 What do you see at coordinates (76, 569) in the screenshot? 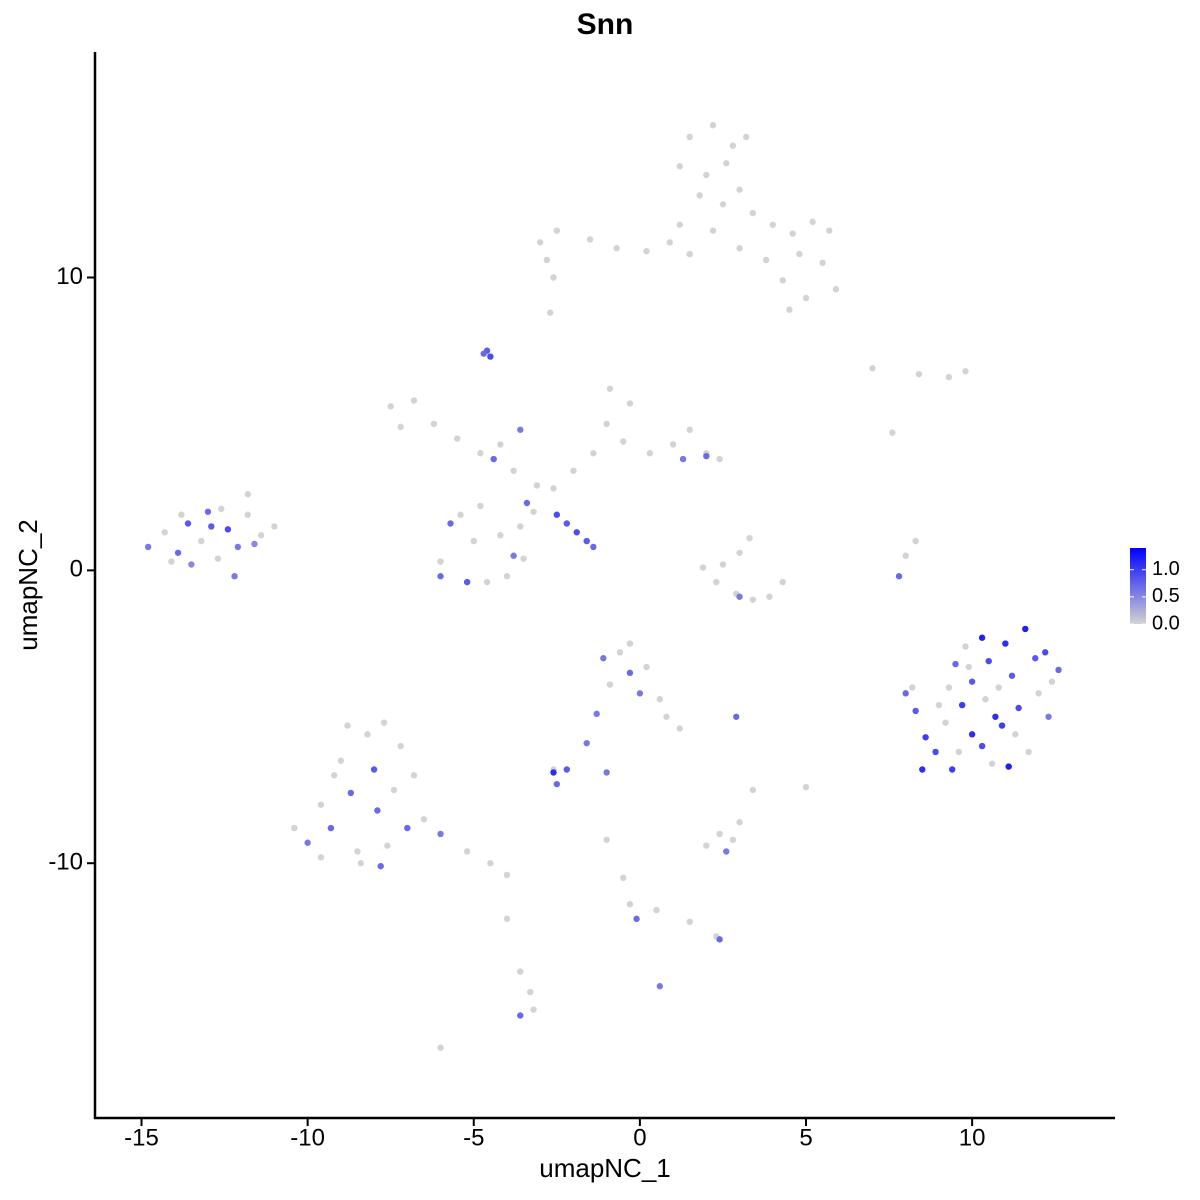
I see `y-tick-label: 0` at bounding box center [76, 569].